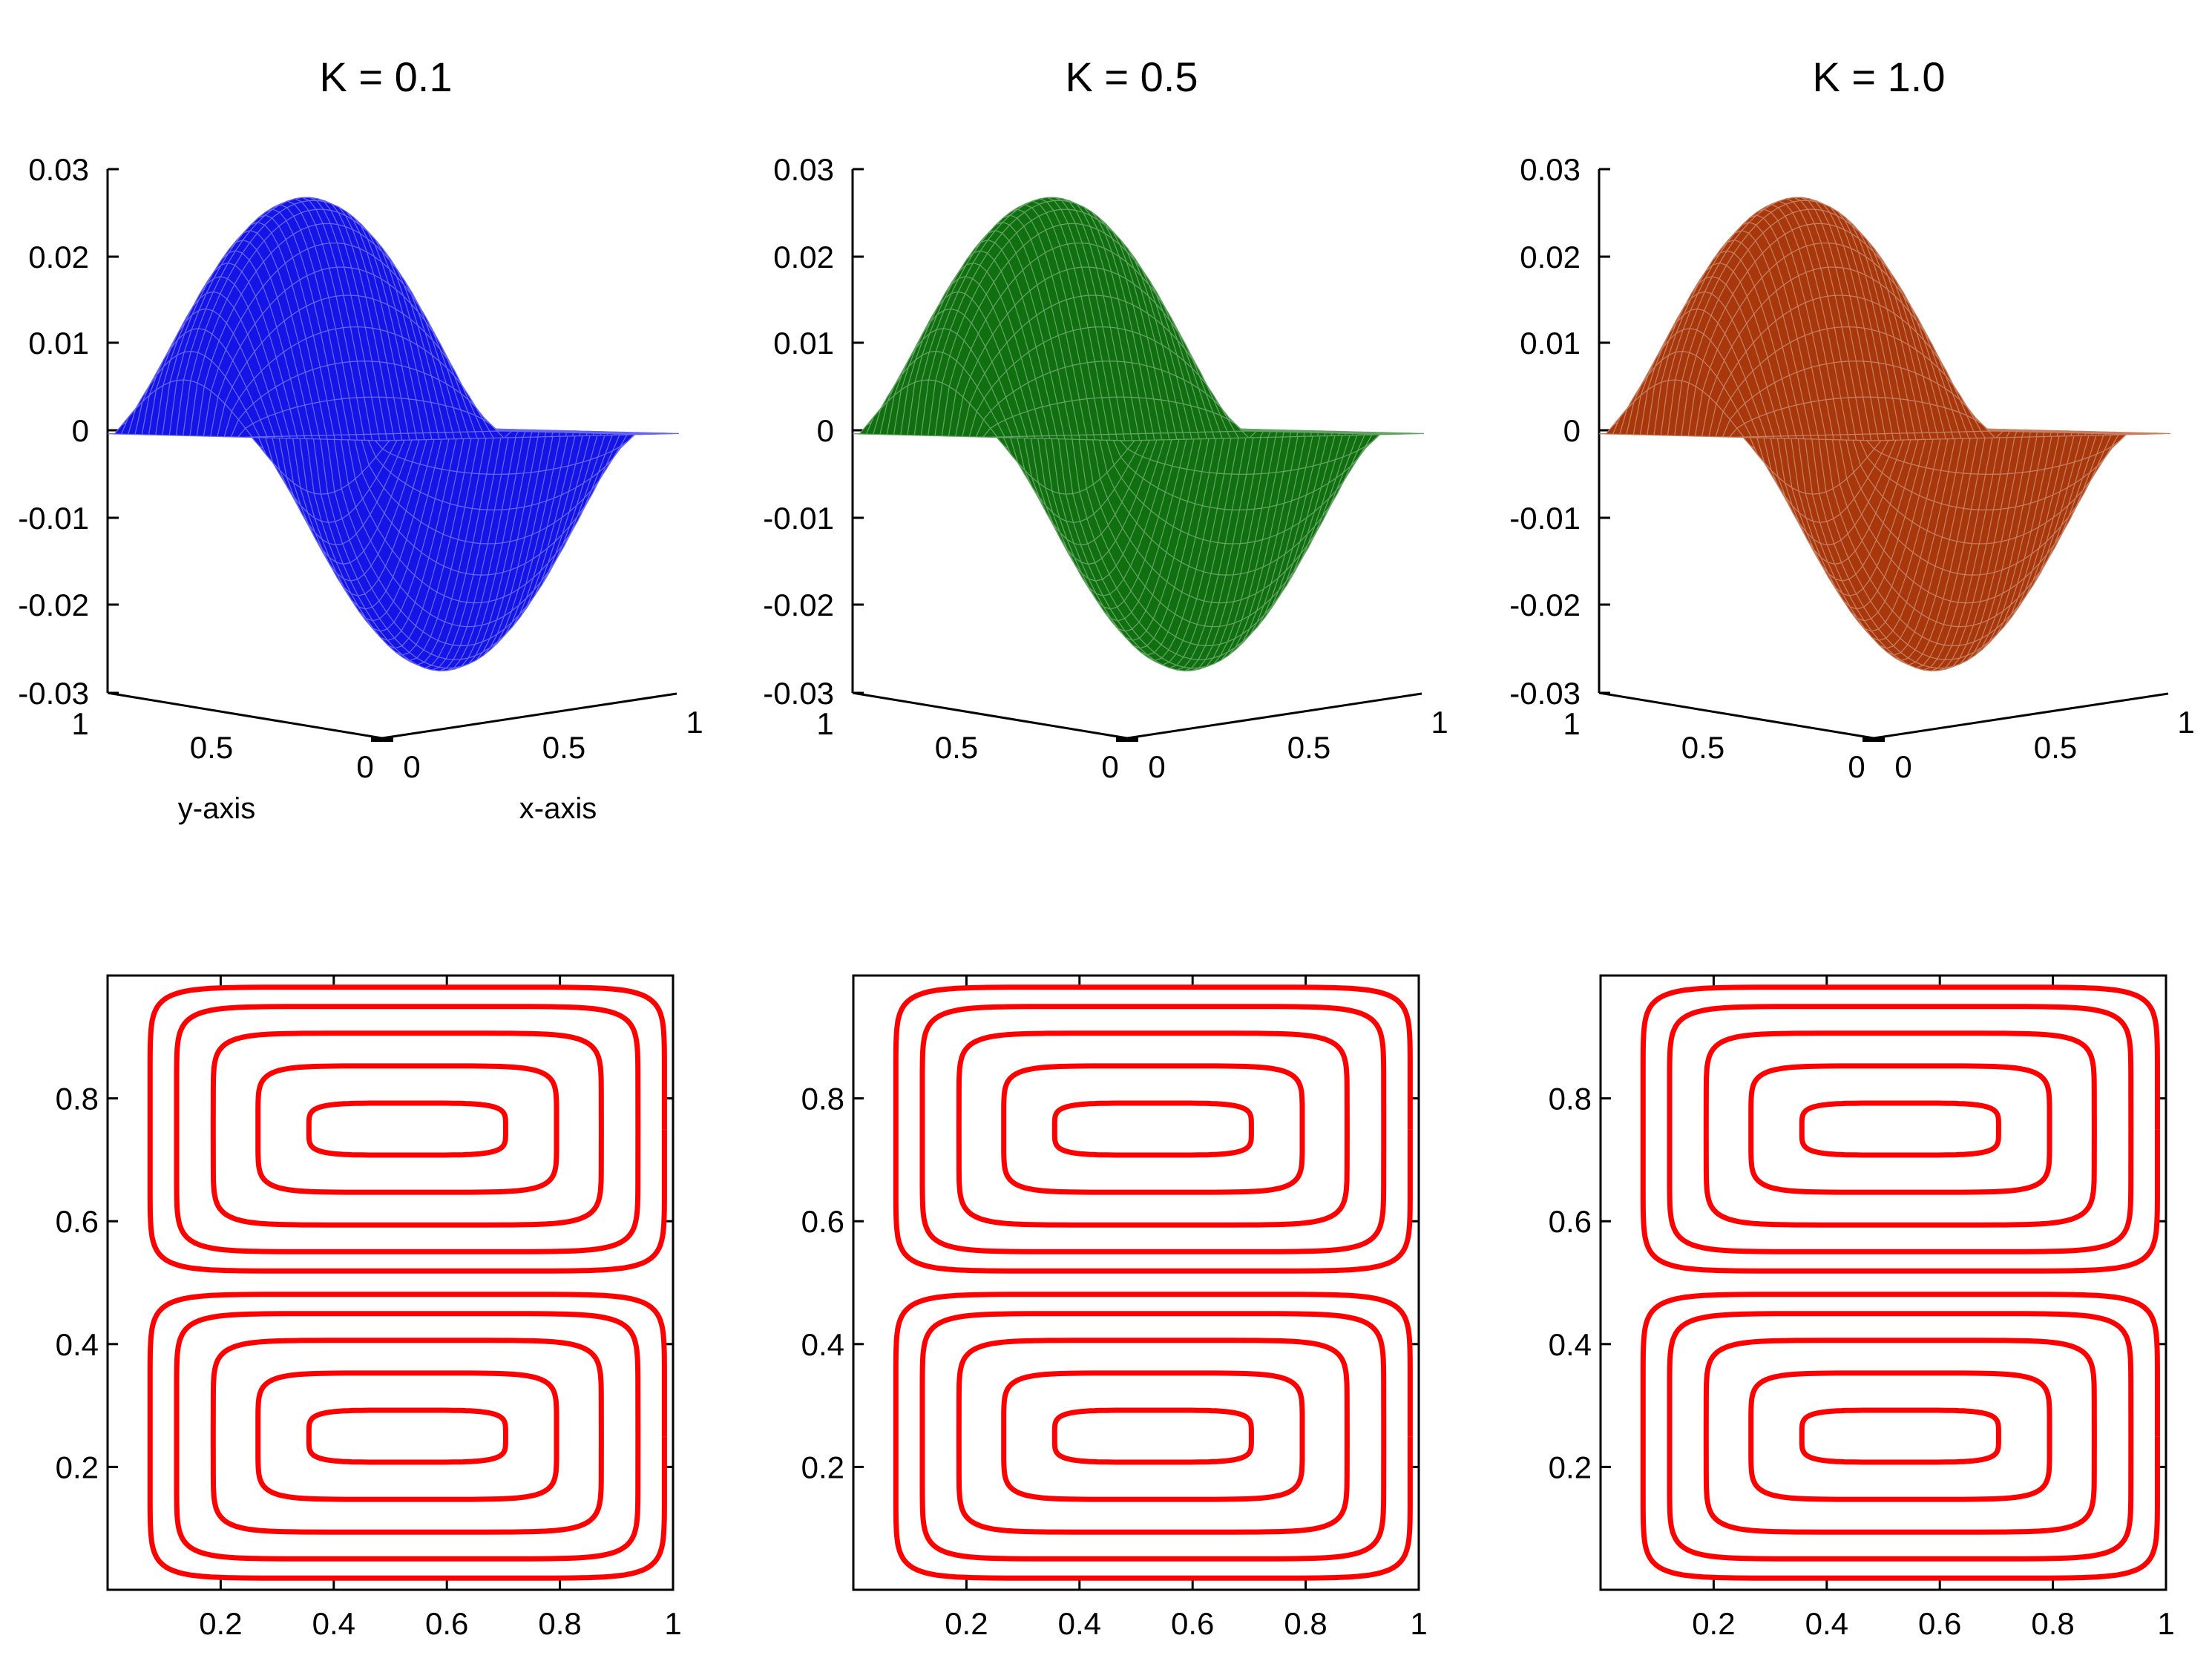 The height and width of the screenshot is (1661, 2212). I want to click on contour-panel-2: 0.2 0.4 0.6 0.8 1 0.2 0.4 0.6 0.8, so click(1115, 1307).